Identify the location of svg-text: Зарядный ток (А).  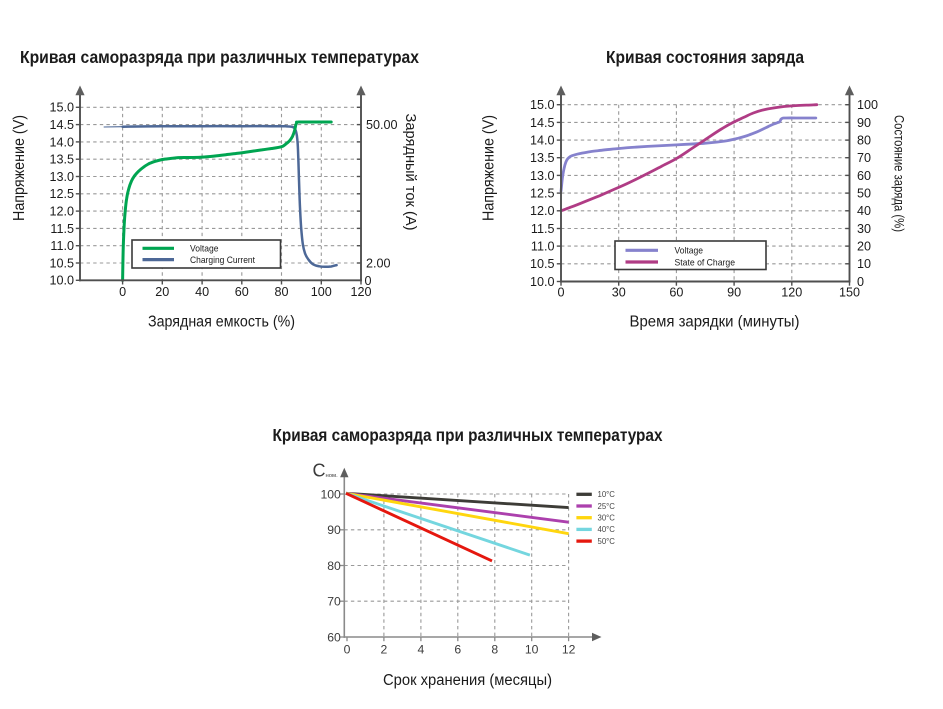
(410, 172).